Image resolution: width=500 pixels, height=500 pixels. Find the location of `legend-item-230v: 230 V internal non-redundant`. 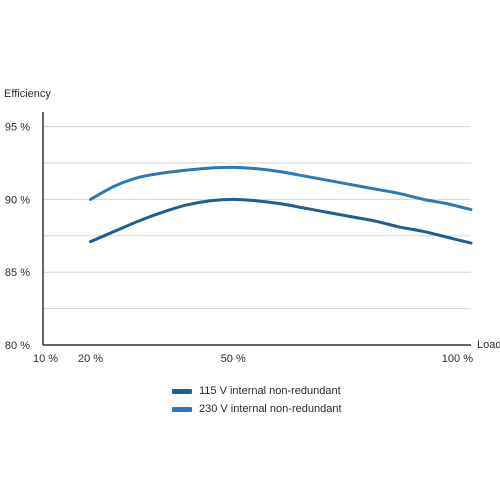

legend-item-230v: 230 V internal non-redundant is located at coordinates (257, 409).